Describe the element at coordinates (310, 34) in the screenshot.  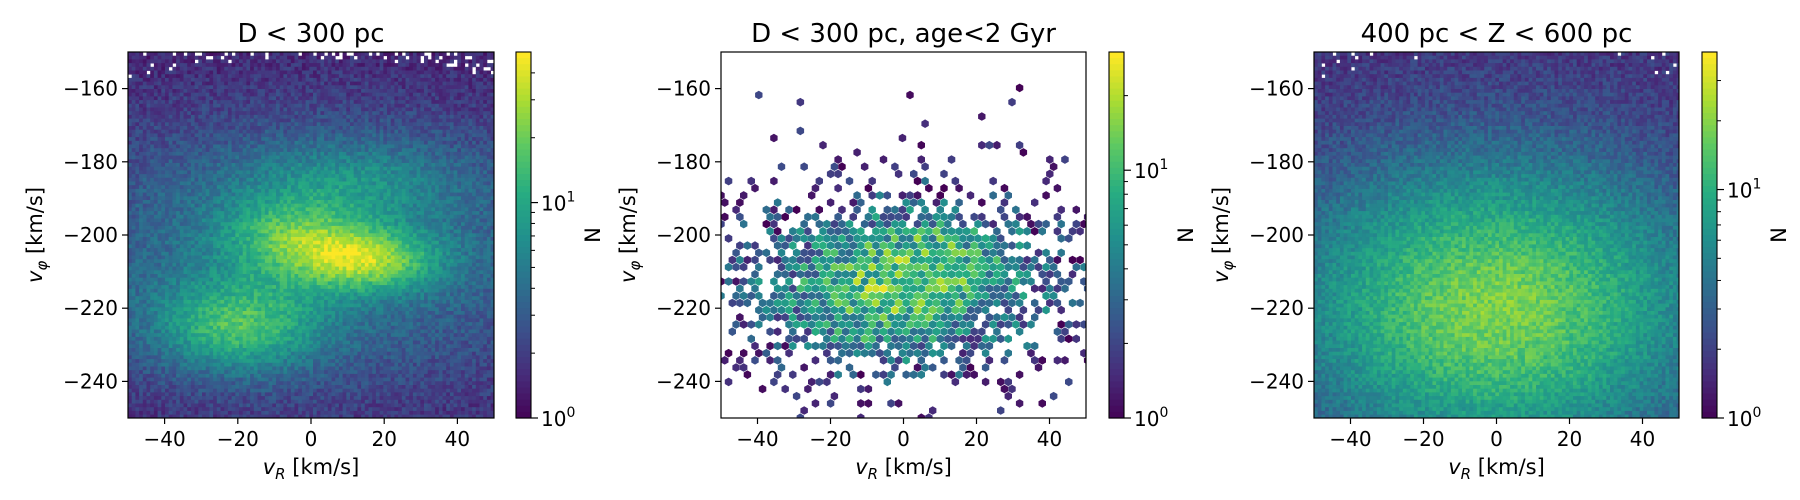
I see `panel-title: D < 300 pc` at that location.